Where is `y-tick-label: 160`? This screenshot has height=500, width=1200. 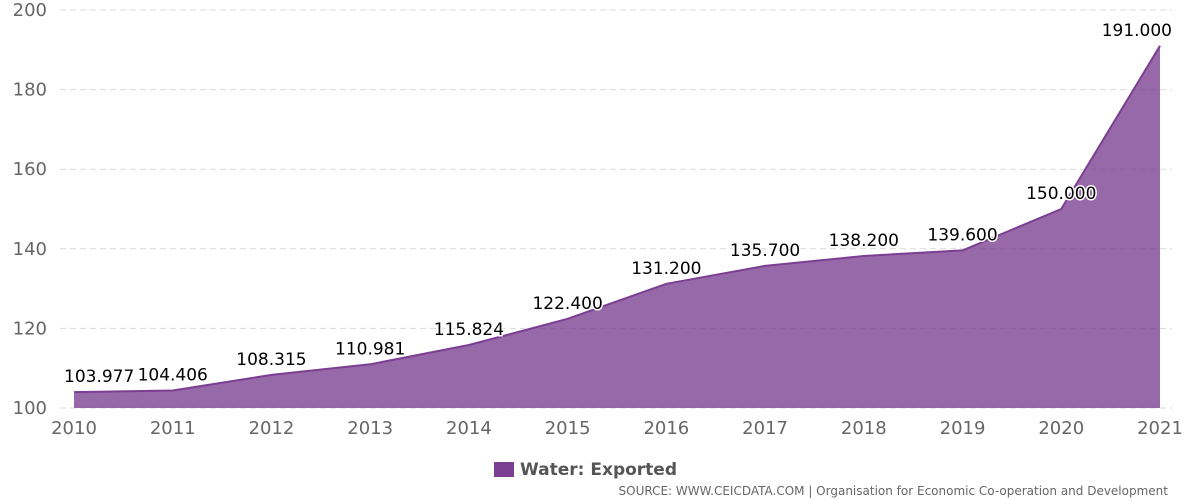
y-tick-label: 160 is located at coordinates (30, 169).